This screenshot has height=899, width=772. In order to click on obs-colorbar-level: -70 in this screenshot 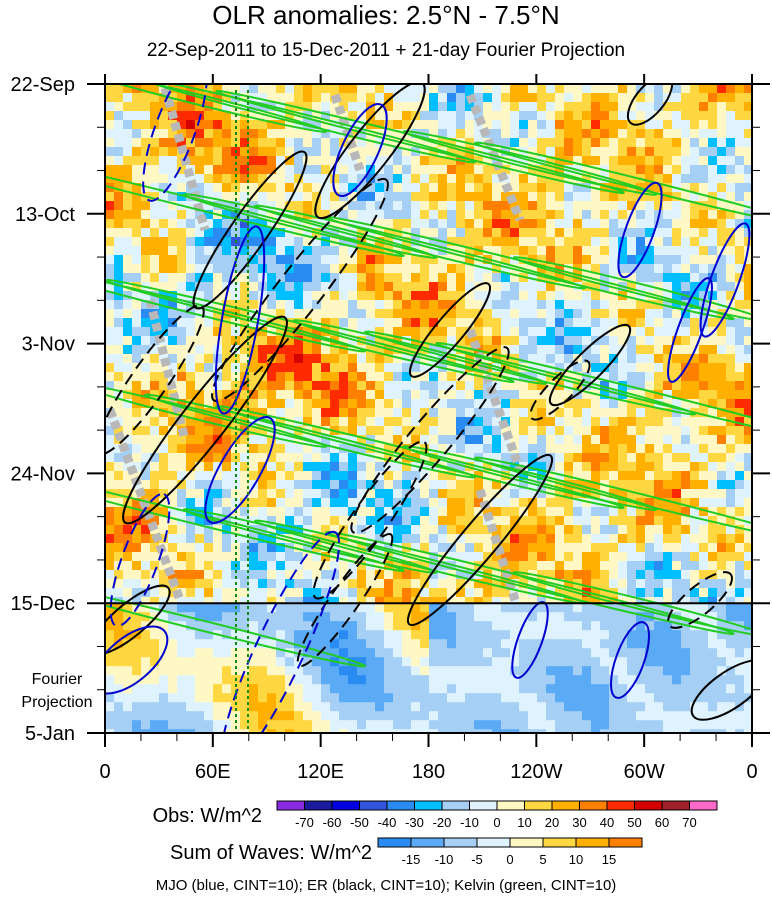, I will do `click(304, 822)`.